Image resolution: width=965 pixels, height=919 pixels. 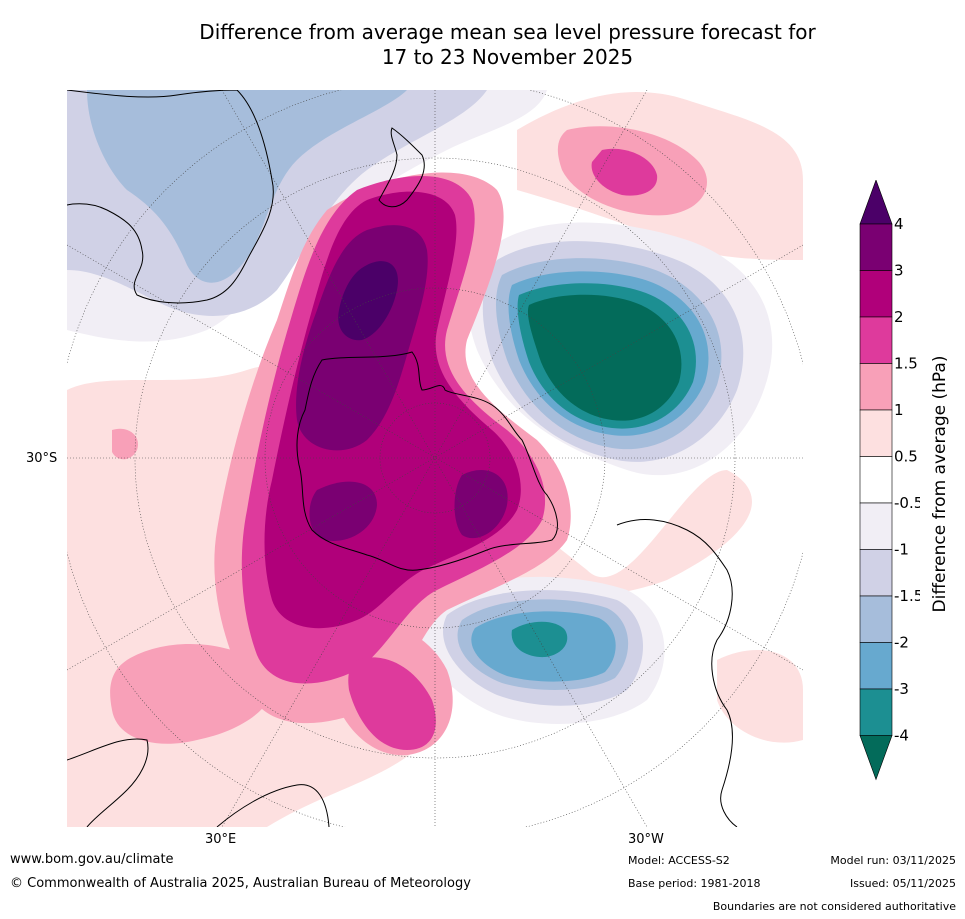 What do you see at coordinates (902, 883) in the screenshot?
I see `footer-issued: Issued: 05/11/2025` at bounding box center [902, 883].